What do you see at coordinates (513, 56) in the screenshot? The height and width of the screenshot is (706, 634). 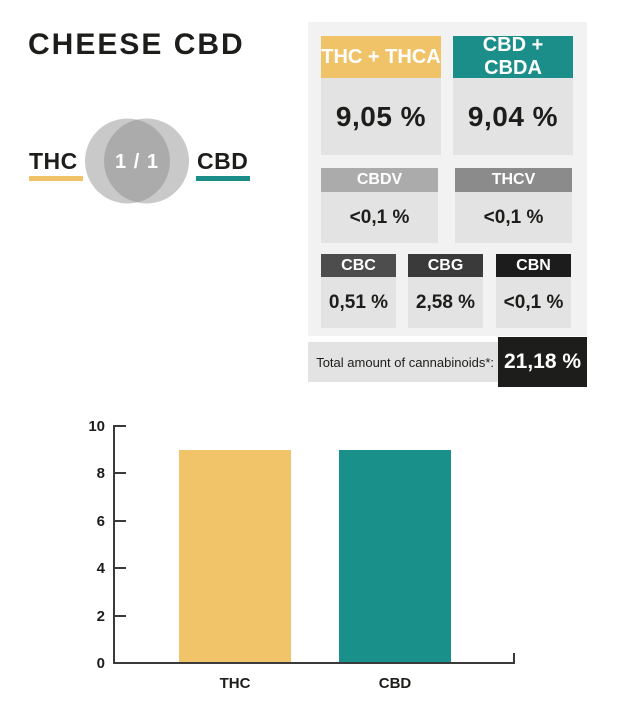 I see `cannabinoid-cell-header: CBD + CBDA` at bounding box center [513, 56].